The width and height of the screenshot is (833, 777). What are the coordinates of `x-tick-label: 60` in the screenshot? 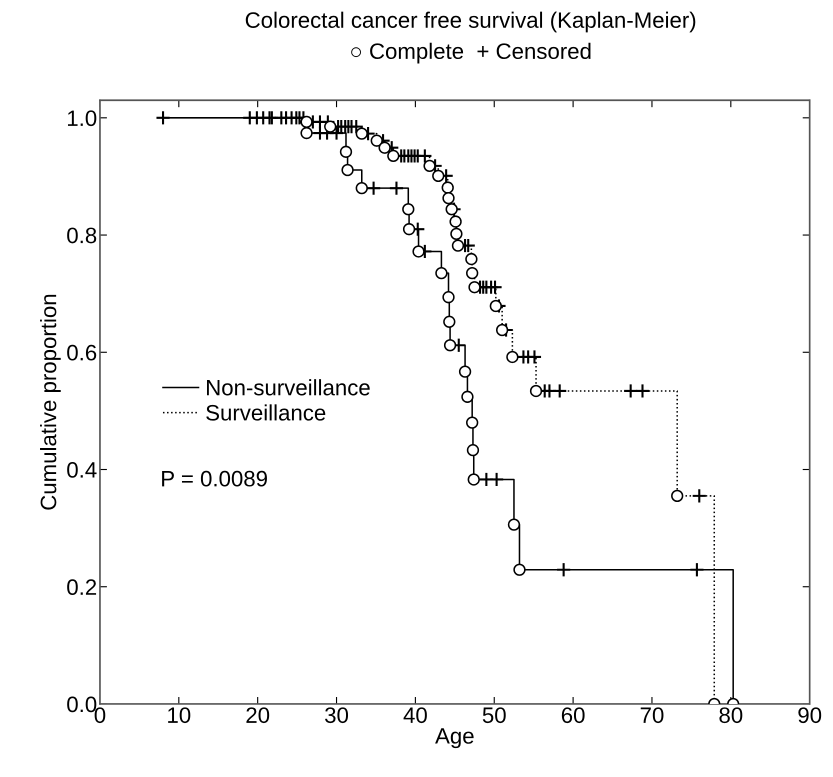 It's located at (573, 715).